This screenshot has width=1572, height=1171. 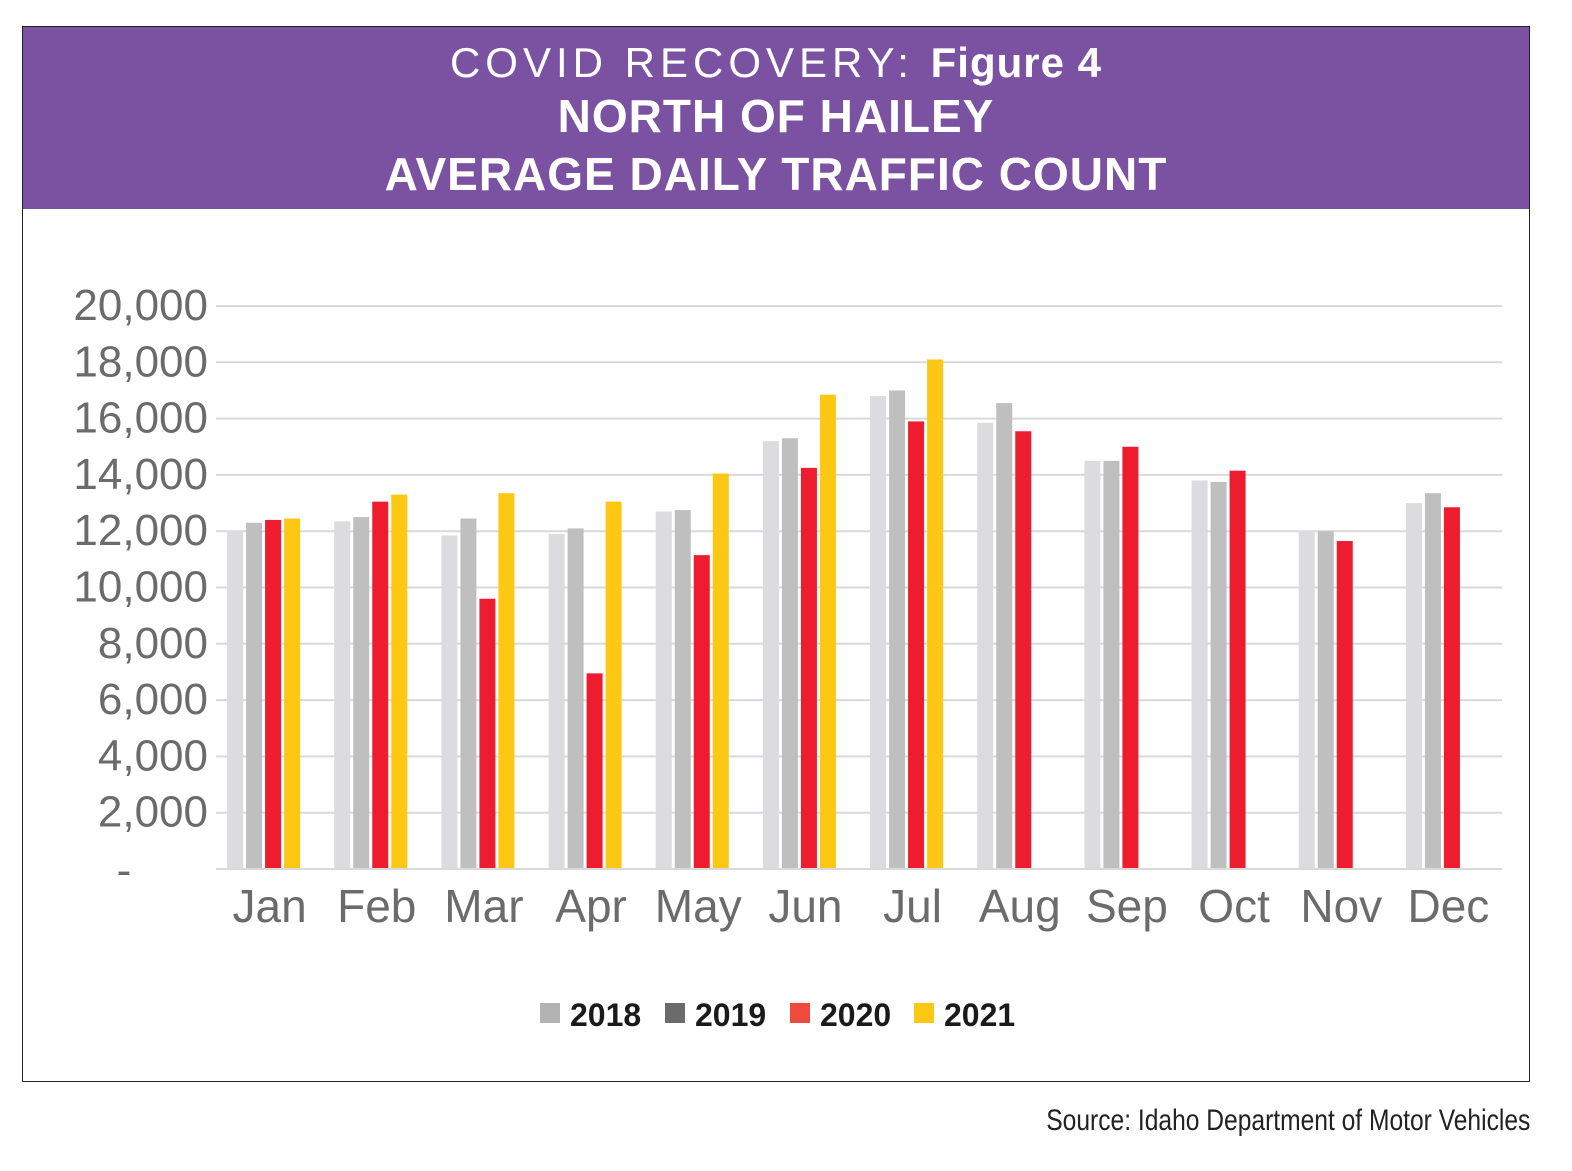 What do you see at coordinates (550, 1013) in the screenshot?
I see `legend-swatch-2018` at bounding box center [550, 1013].